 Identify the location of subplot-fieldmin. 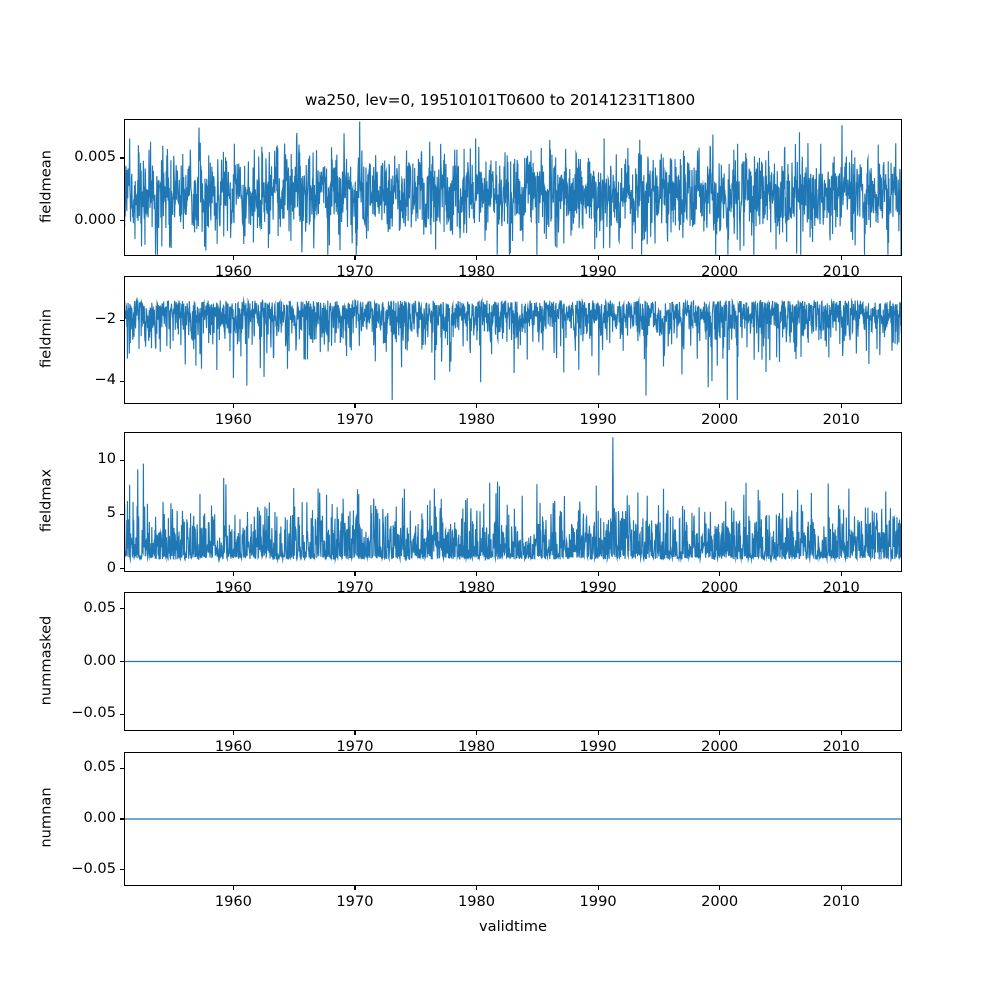
(513, 340).